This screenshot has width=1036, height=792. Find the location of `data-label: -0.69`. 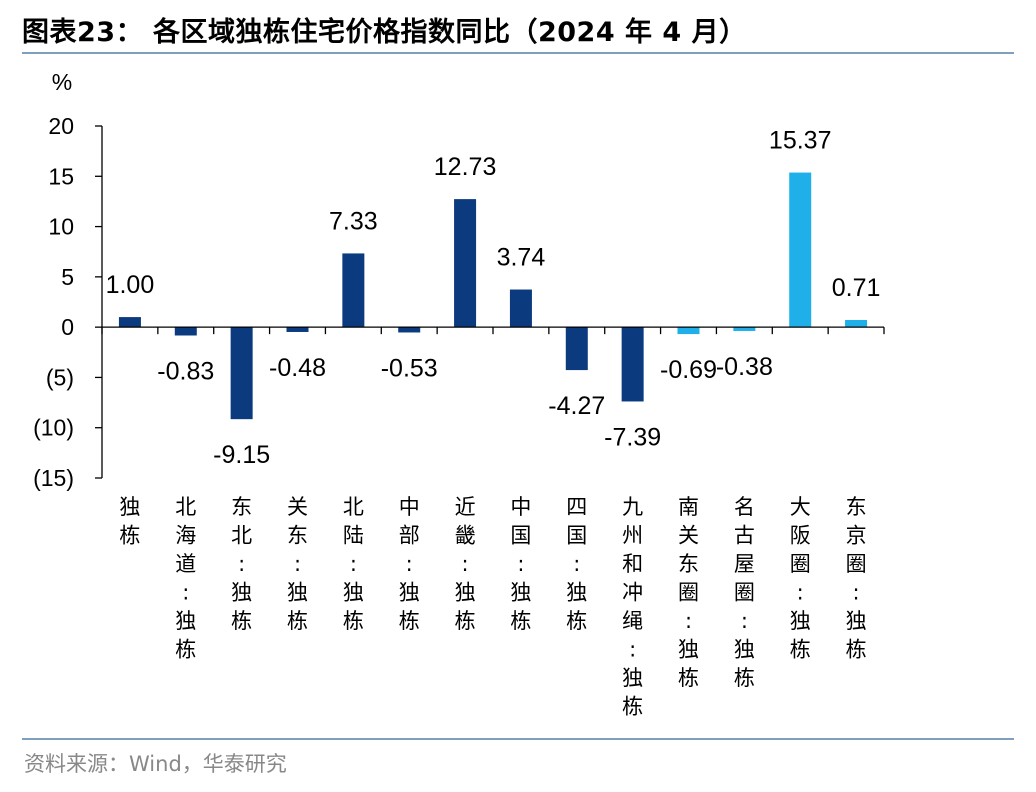

data-label: -0.69 is located at coordinates (688, 370).